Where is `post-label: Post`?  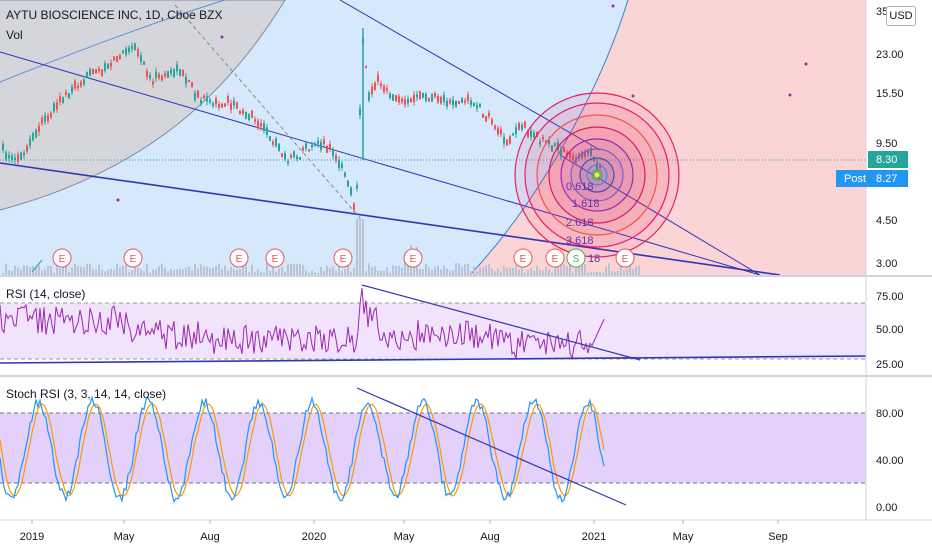 post-label: Post is located at coordinates (855, 179).